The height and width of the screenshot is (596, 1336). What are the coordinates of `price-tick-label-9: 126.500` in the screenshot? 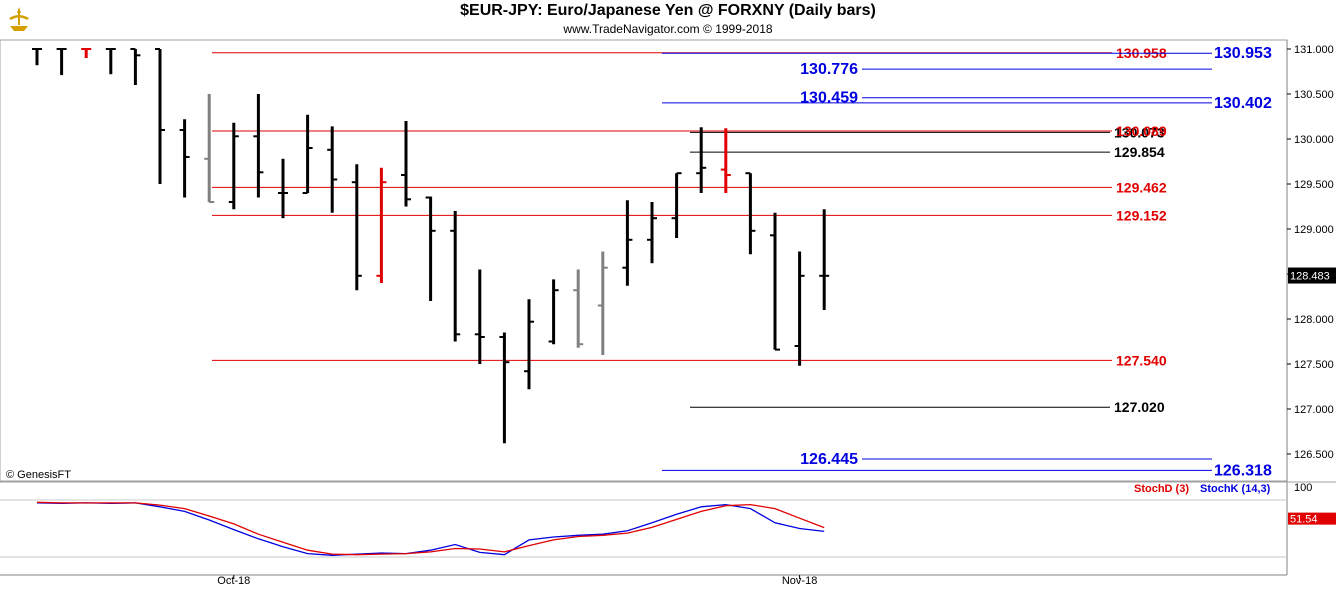 It's located at (1314, 455).